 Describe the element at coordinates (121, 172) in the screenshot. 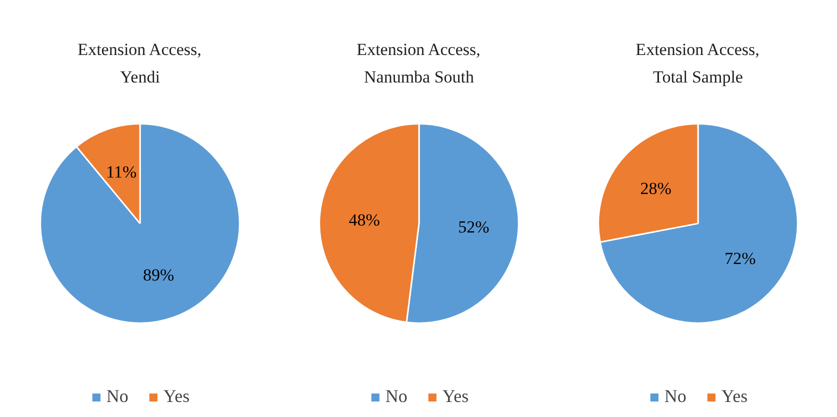

I see `data-label: 11%` at that location.